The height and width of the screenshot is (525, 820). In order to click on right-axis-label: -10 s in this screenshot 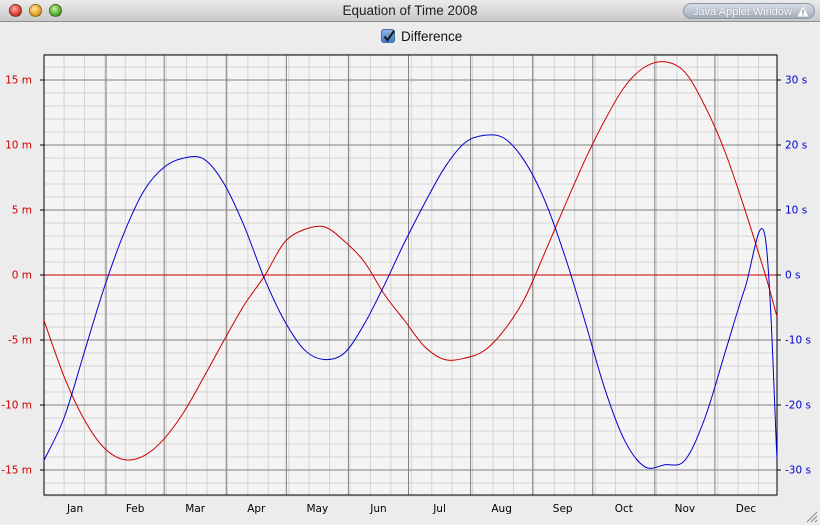, I will do `click(798, 341)`.